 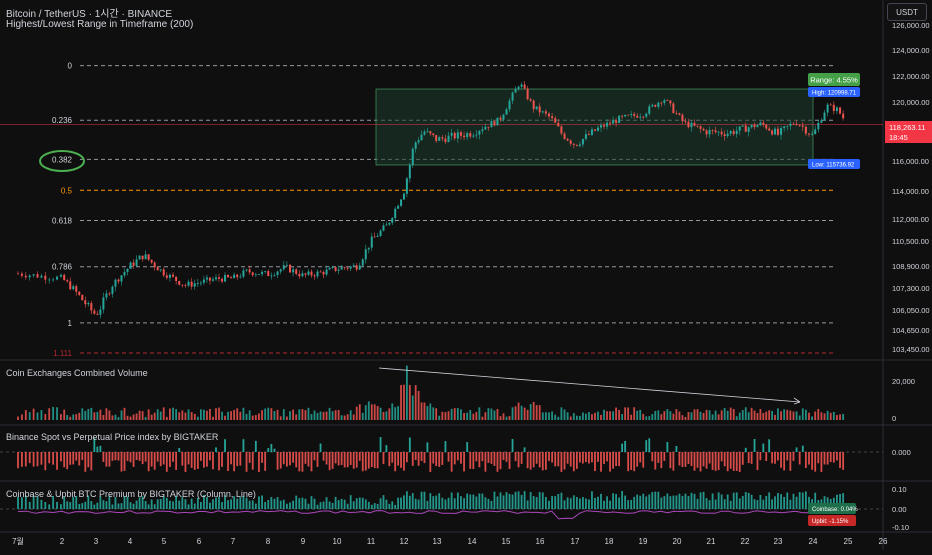 What do you see at coordinates (883, 541) in the screenshot?
I see `x-tick-label: 26` at bounding box center [883, 541].